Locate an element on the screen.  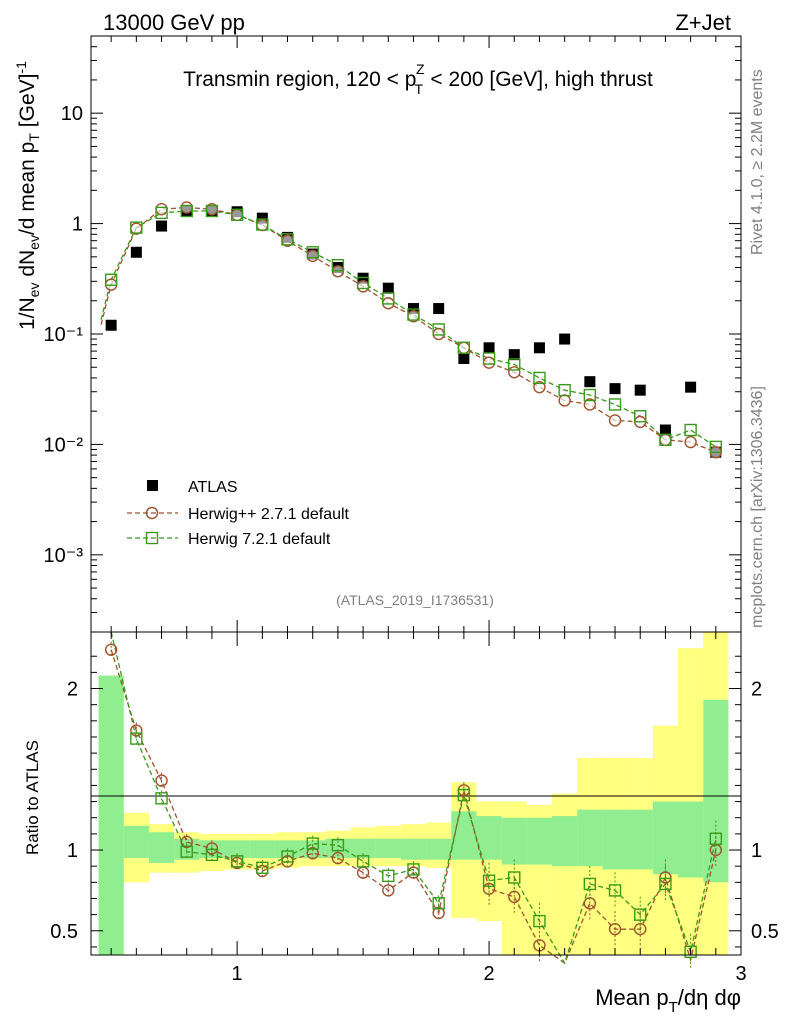
header-process-label: Z+Jet is located at coordinates (703, 22).